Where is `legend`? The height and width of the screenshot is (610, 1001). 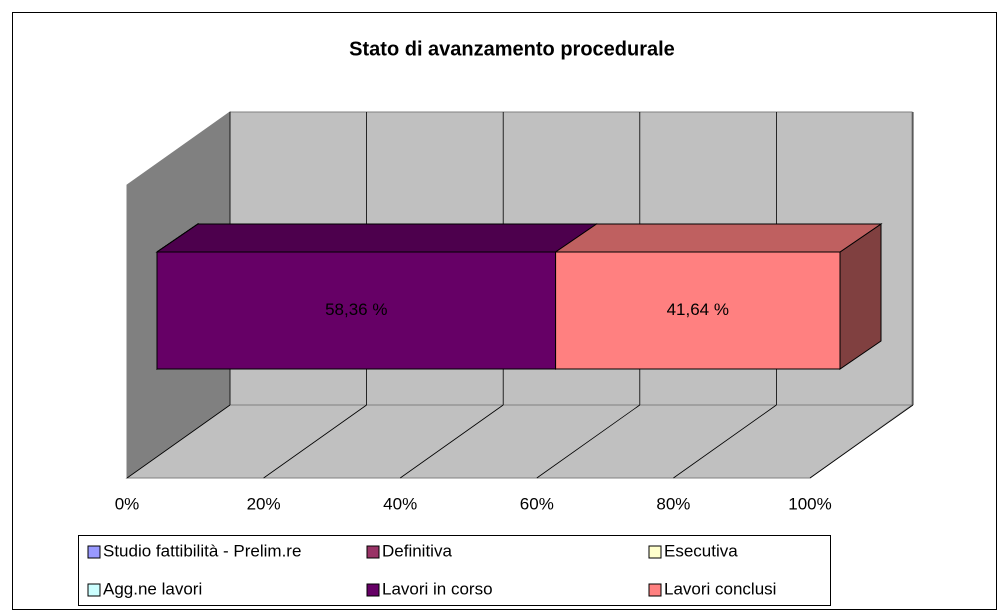
legend is located at coordinates (454, 570).